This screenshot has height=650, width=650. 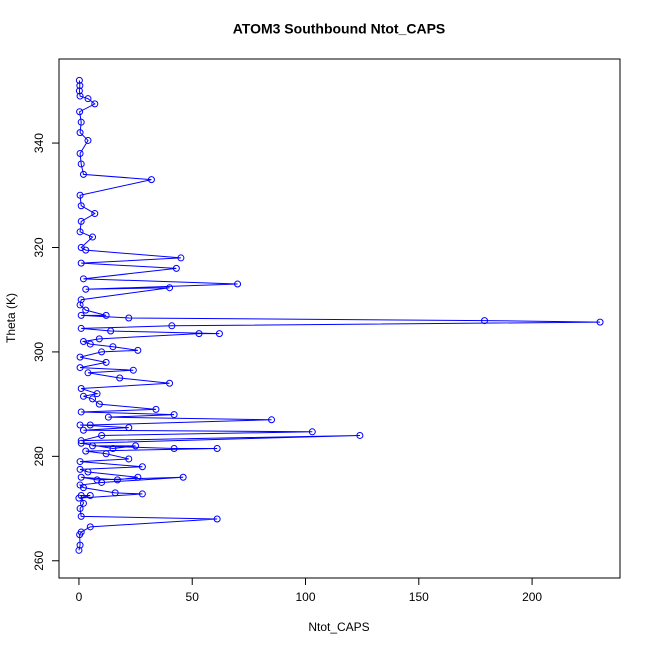 I want to click on x-tick-label: 150, so click(x=419, y=597).